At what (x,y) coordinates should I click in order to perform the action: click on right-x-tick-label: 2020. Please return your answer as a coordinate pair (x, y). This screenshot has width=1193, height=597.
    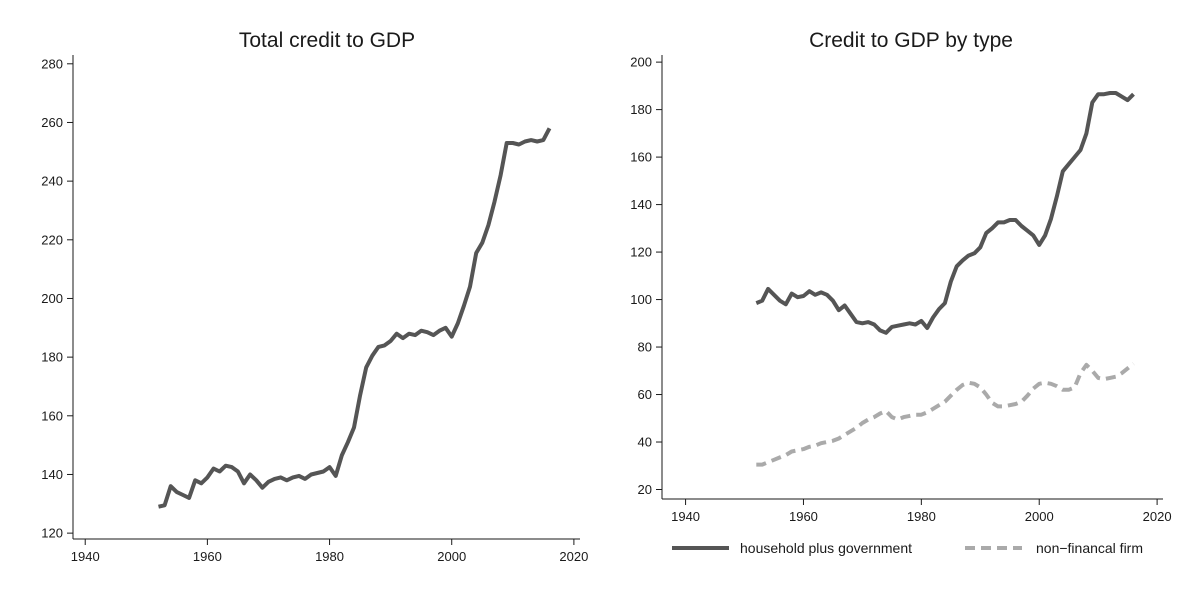
    Looking at the image, I should click on (1157, 516).